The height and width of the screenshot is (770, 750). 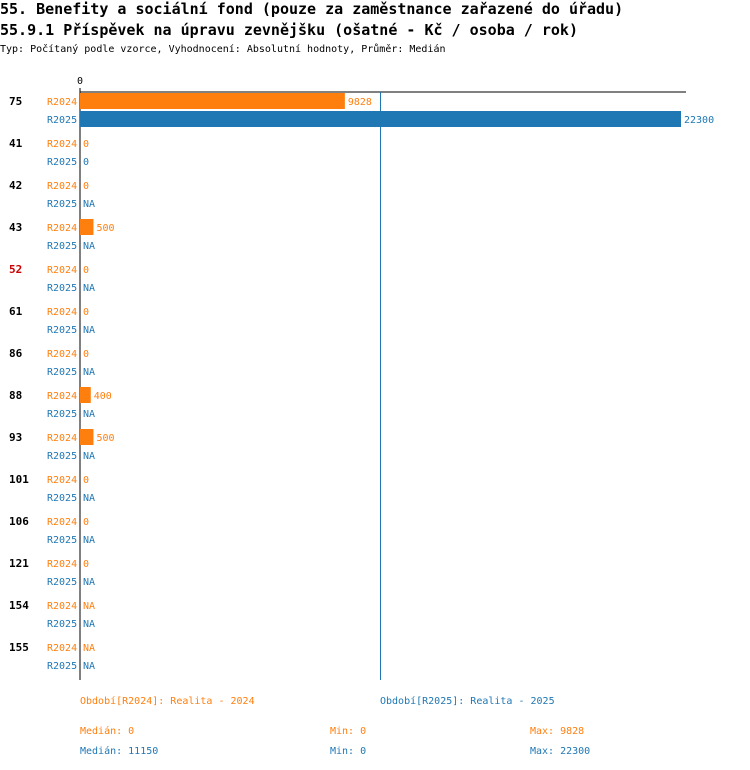 I want to click on category-label: 154, so click(x=19, y=605).